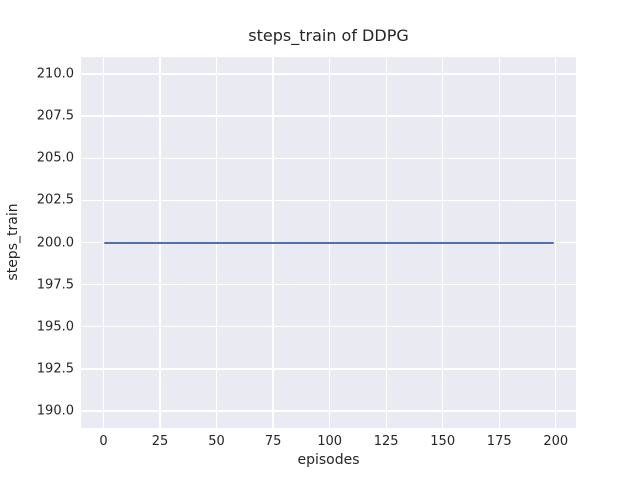 This screenshot has height=480, width=640. Describe the element at coordinates (55, 158) in the screenshot. I see `y-tick-label: 205.0` at that location.